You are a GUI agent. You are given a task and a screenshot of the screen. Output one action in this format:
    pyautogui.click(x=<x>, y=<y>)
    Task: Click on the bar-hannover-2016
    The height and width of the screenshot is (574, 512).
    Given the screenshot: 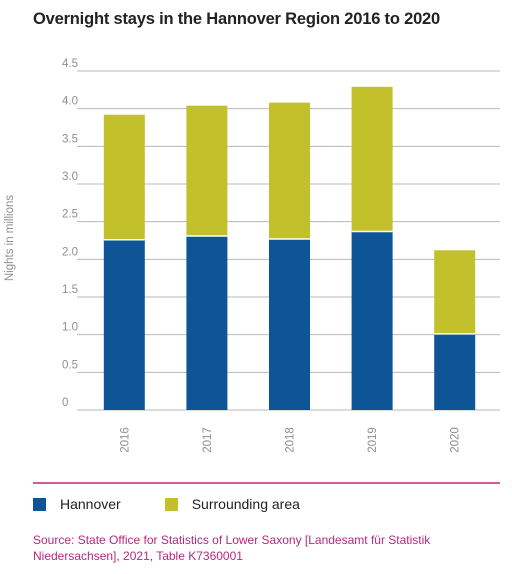 What is the action you would take?
    pyautogui.click(x=124, y=324)
    